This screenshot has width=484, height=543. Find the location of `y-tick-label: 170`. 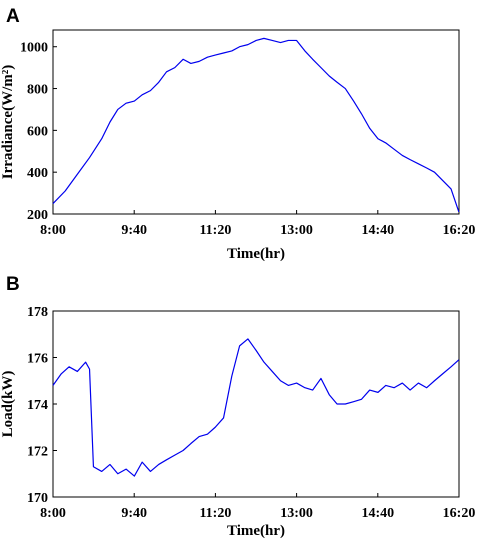

y-tick-label: 170 is located at coordinates (37, 498).